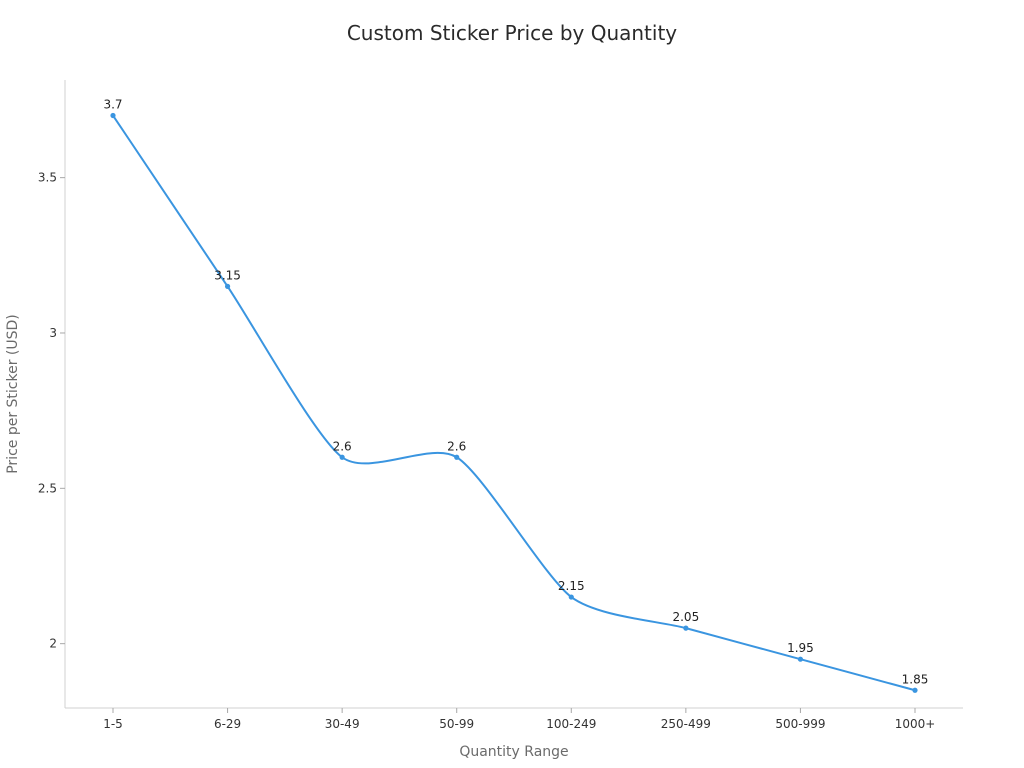  Describe the element at coordinates (53, 333) in the screenshot. I see `y-tick-label: 3` at that location.